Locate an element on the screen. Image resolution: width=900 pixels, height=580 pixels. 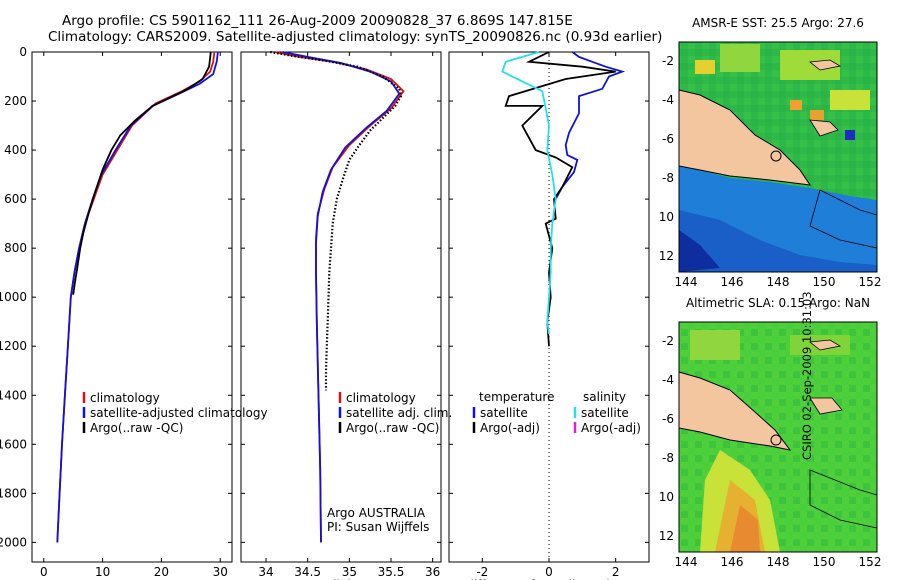
x-tick-label: 10 is located at coordinates (102, 572).